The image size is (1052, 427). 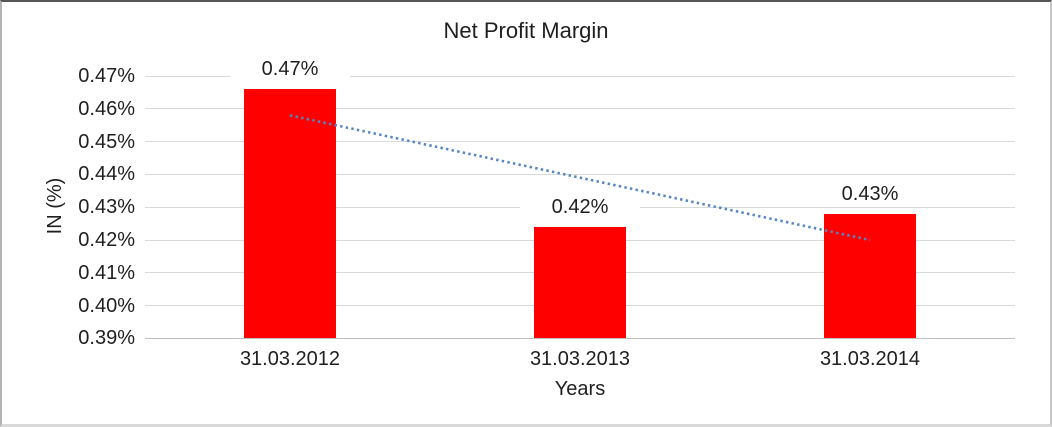 What do you see at coordinates (106, 240) in the screenshot?
I see `y-axis-tick-label: 0.42%` at bounding box center [106, 240].